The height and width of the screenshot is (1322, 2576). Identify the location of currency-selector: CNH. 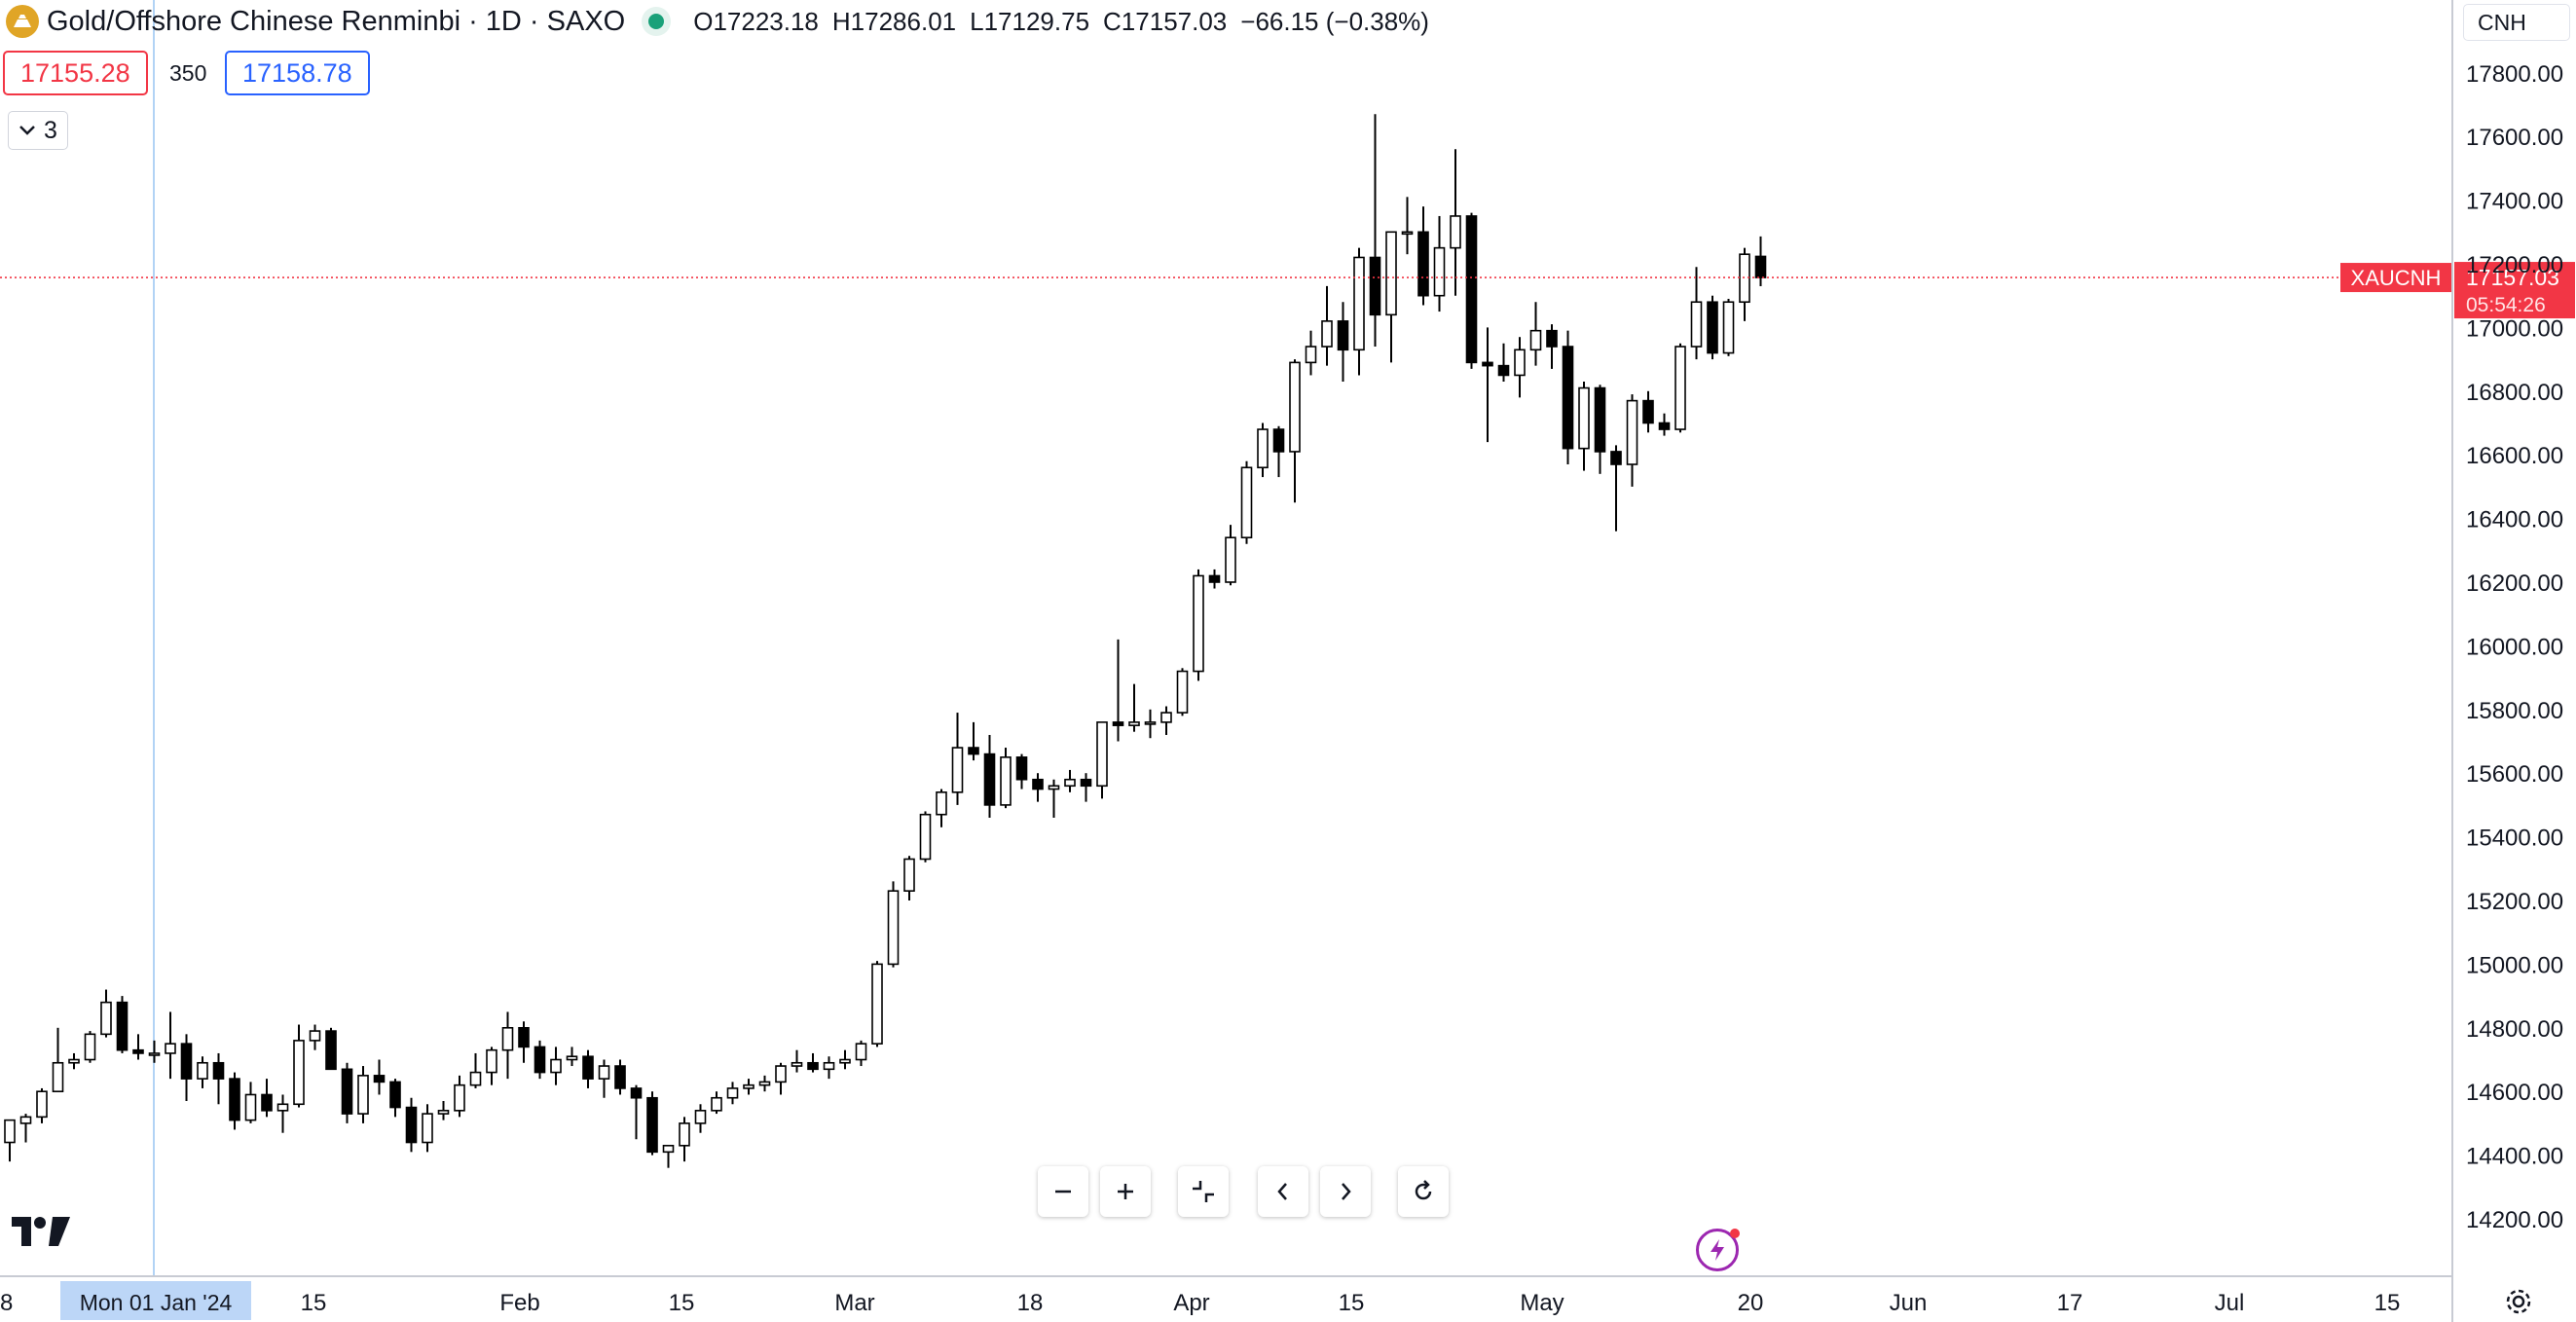
(2516, 22).